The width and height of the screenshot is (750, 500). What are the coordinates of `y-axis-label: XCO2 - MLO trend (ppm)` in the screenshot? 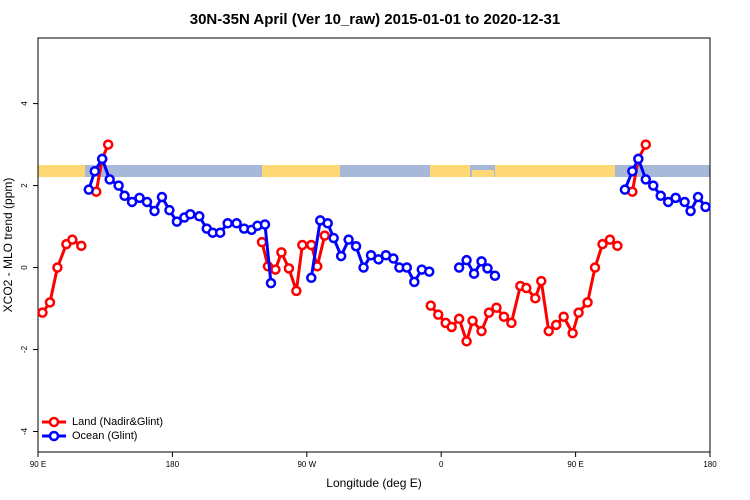 It's located at (8, 245).